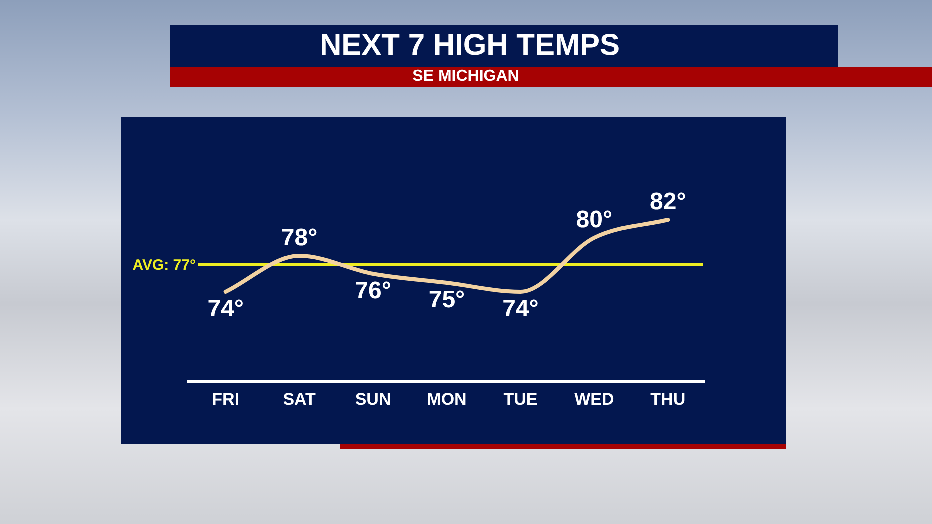 Image resolution: width=932 pixels, height=524 pixels. Describe the element at coordinates (668, 399) in the screenshot. I see `x-tick-label: THU` at that location.